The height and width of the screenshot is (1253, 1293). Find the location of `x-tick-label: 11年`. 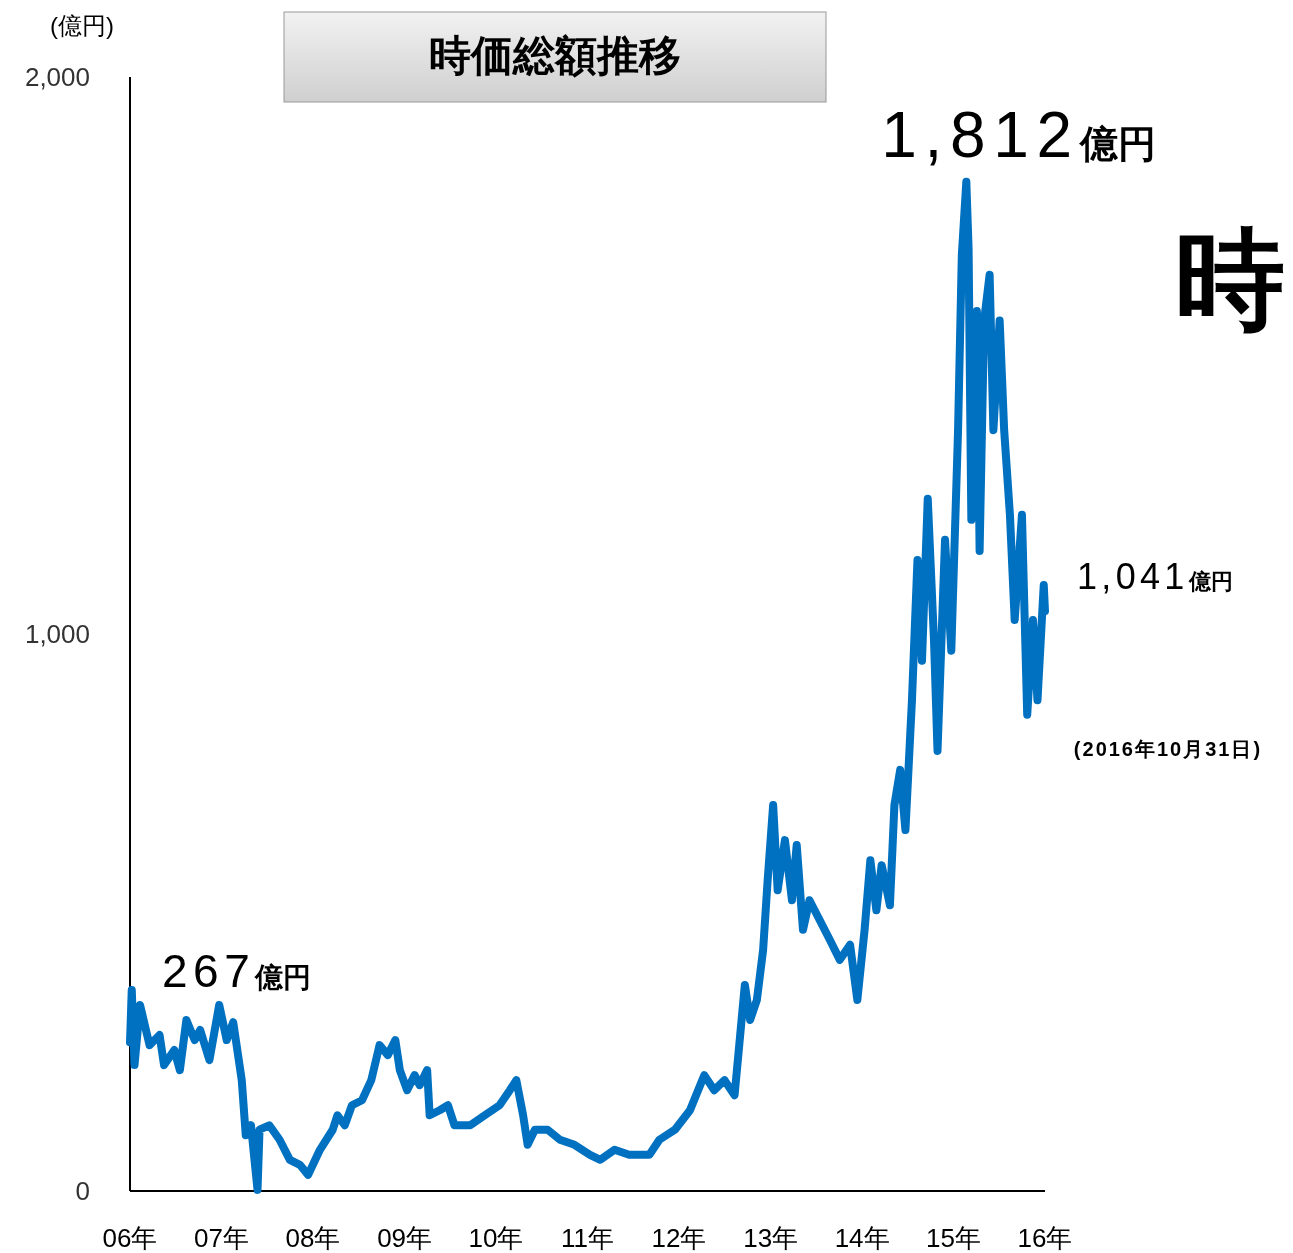

x-tick-label: 11年 is located at coordinates (587, 1238).